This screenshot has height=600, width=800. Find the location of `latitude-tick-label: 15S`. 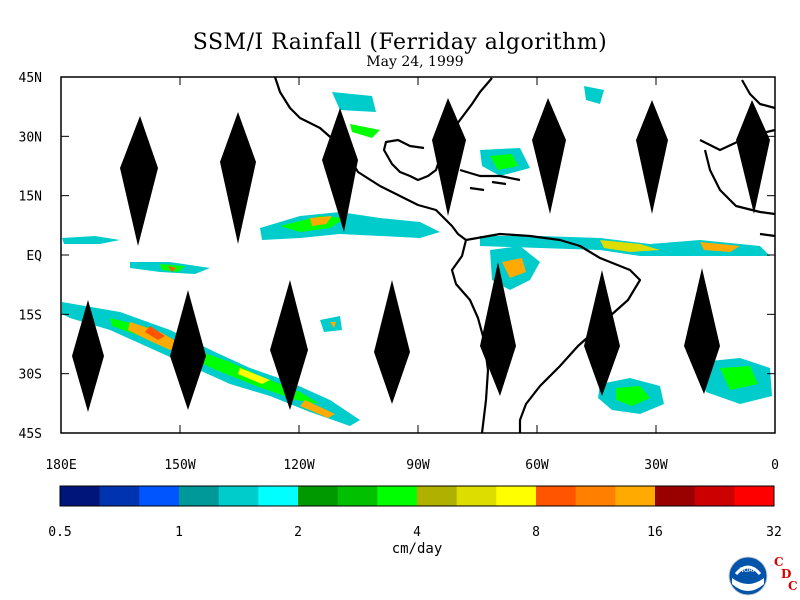

latitude-tick-label: 15S is located at coordinates (30, 315).